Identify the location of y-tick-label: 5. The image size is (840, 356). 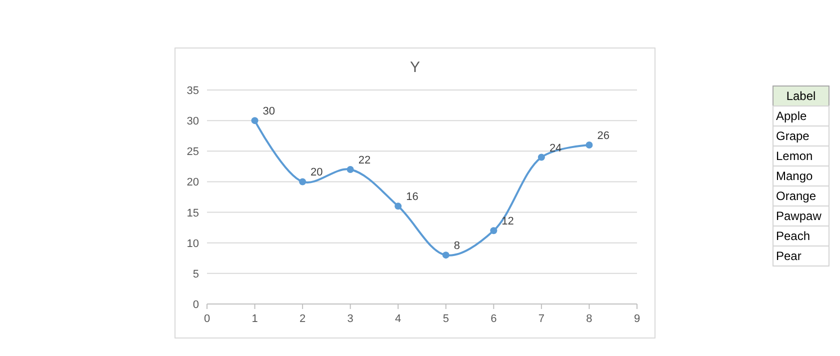
(195, 274).